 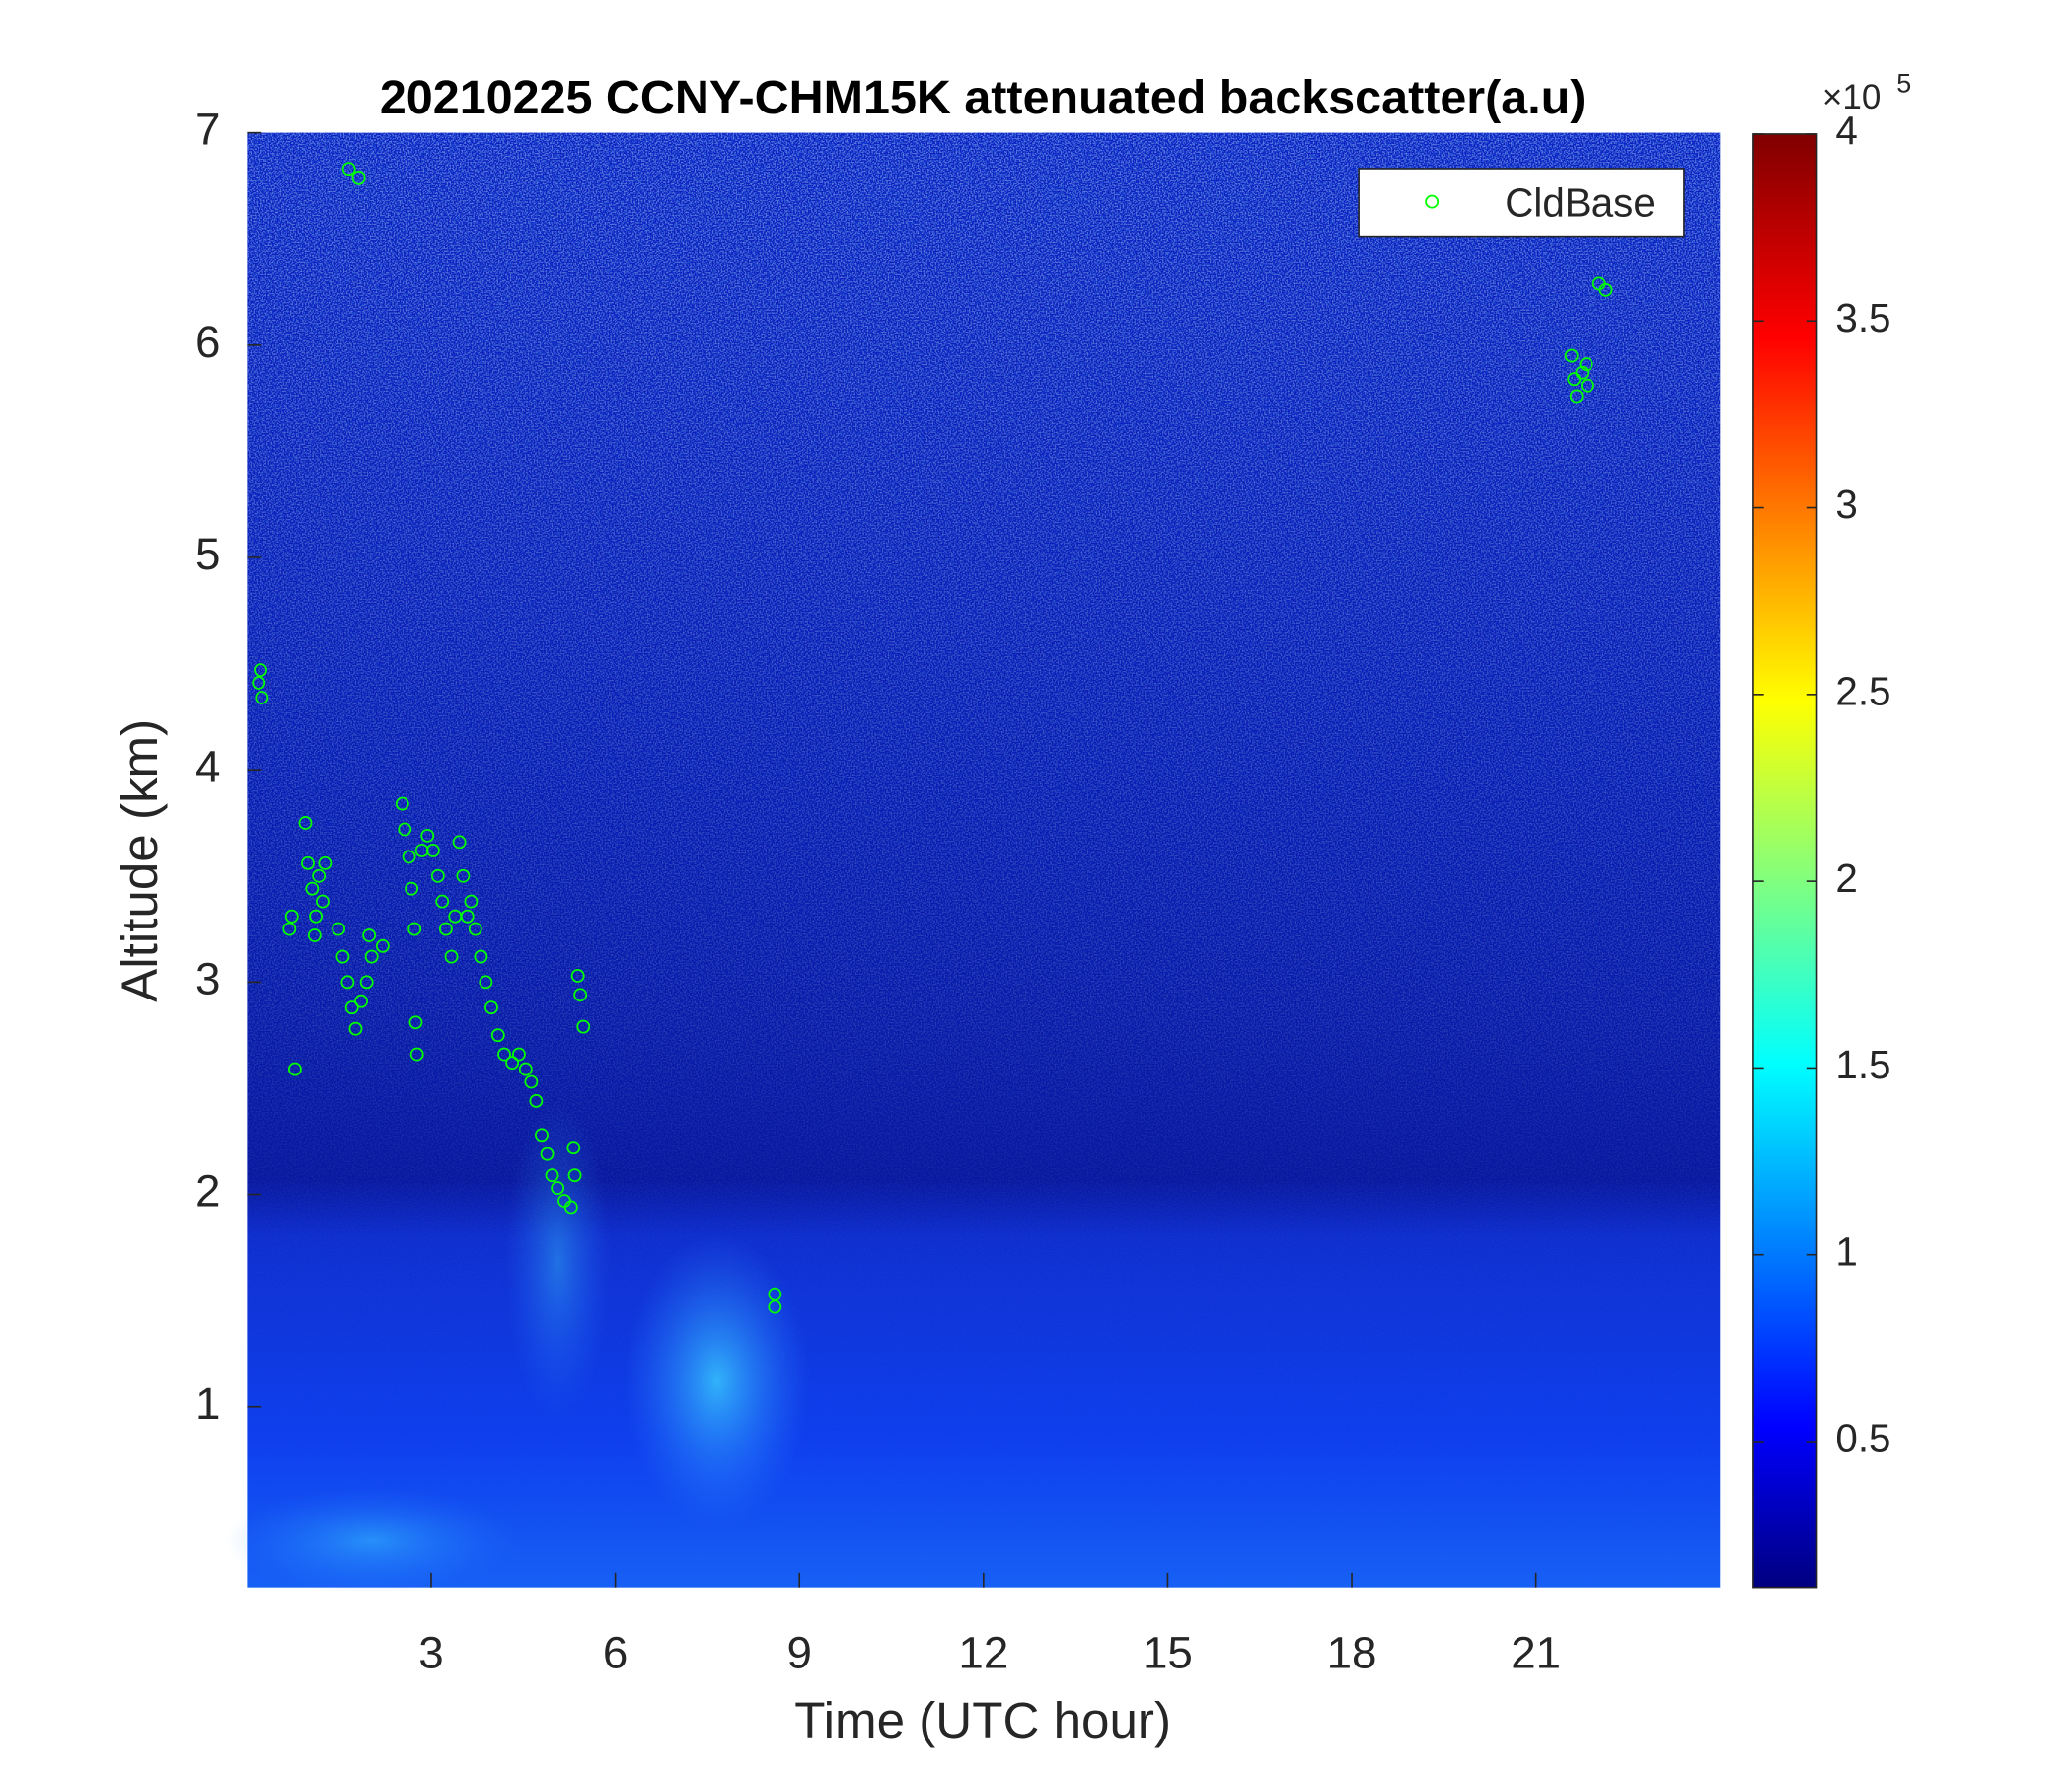 What do you see at coordinates (208, 978) in the screenshot?
I see `y-tick-label: 3` at bounding box center [208, 978].